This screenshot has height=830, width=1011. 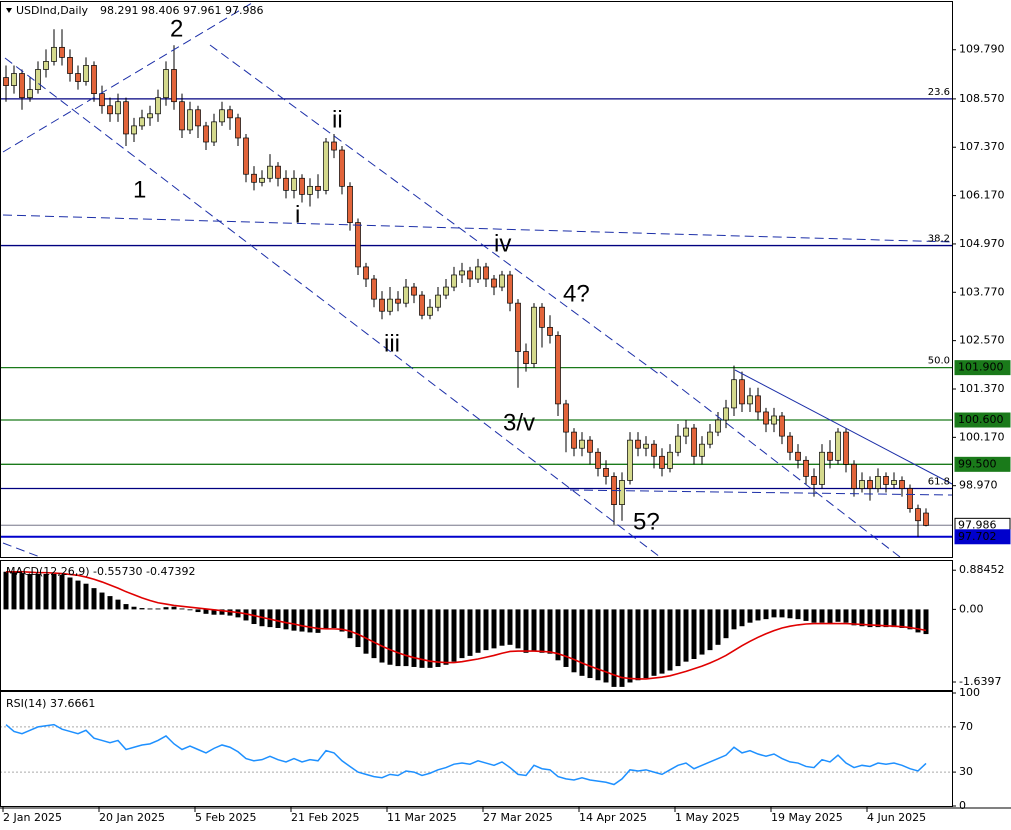 I want to click on wave-label: 4?, so click(x=576, y=293).